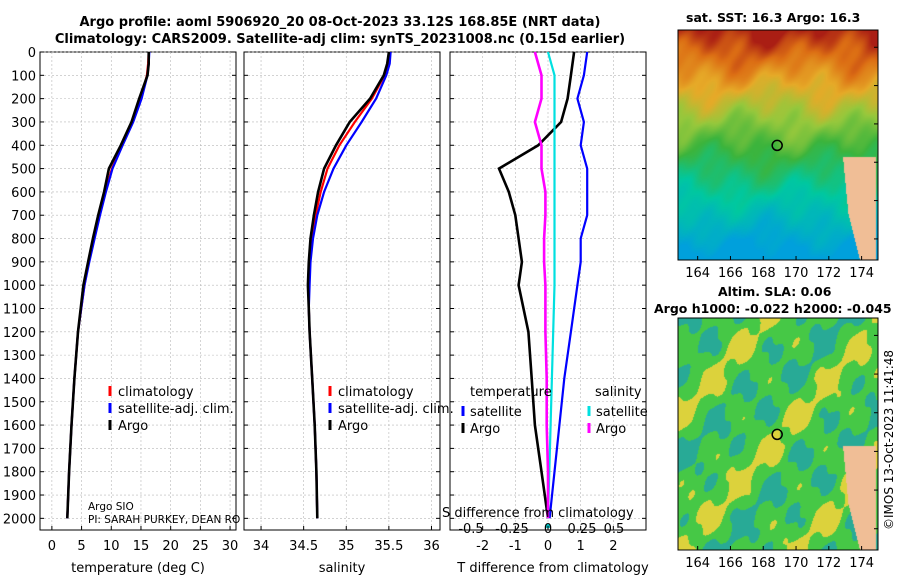 This screenshot has width=900, height=580. What do you see at coordinates (775, 291) in the screenshot?
I see `sla-map-title: Altim. SLA: 0.06` at bounding box center [775, 291].